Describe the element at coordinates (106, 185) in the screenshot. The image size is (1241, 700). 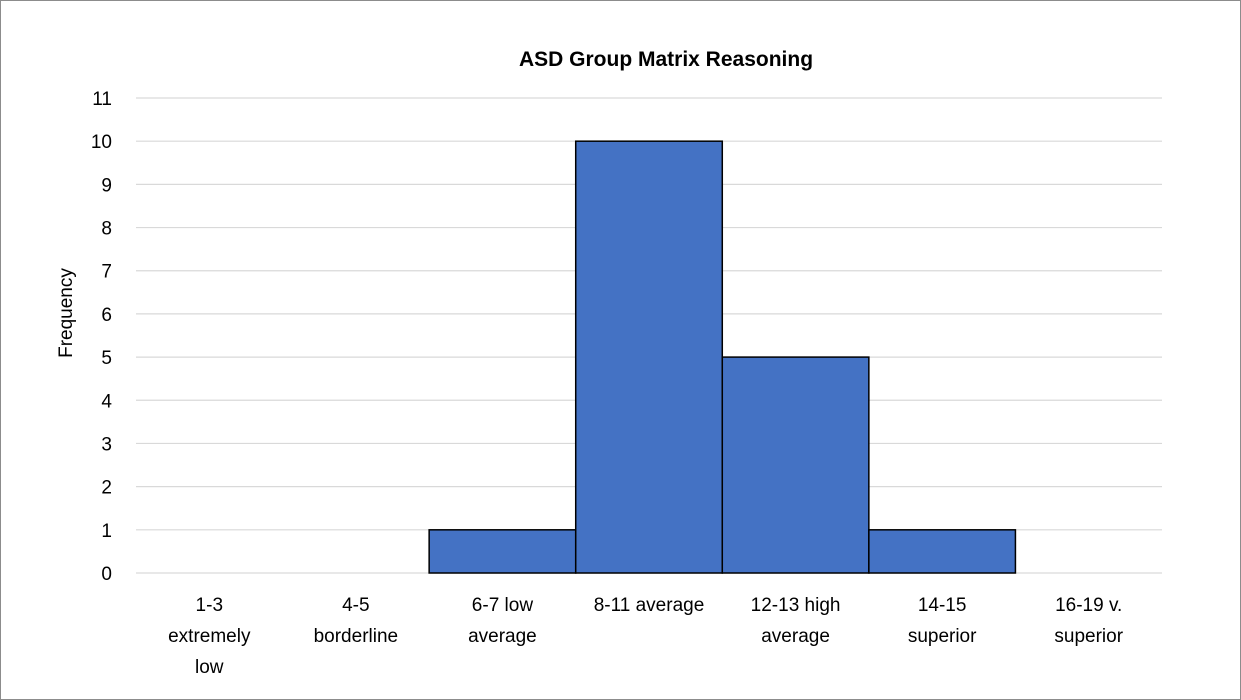
I see `y-tick-label: 9` at that location.